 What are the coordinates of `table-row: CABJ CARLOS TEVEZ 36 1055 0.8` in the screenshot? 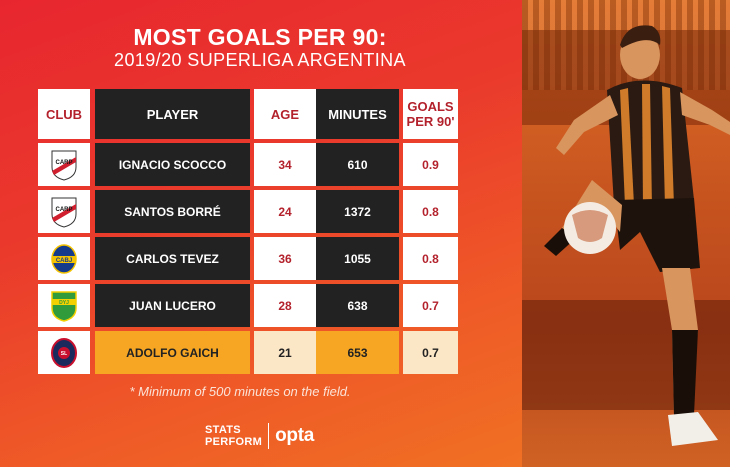 It's located at (248, 258).